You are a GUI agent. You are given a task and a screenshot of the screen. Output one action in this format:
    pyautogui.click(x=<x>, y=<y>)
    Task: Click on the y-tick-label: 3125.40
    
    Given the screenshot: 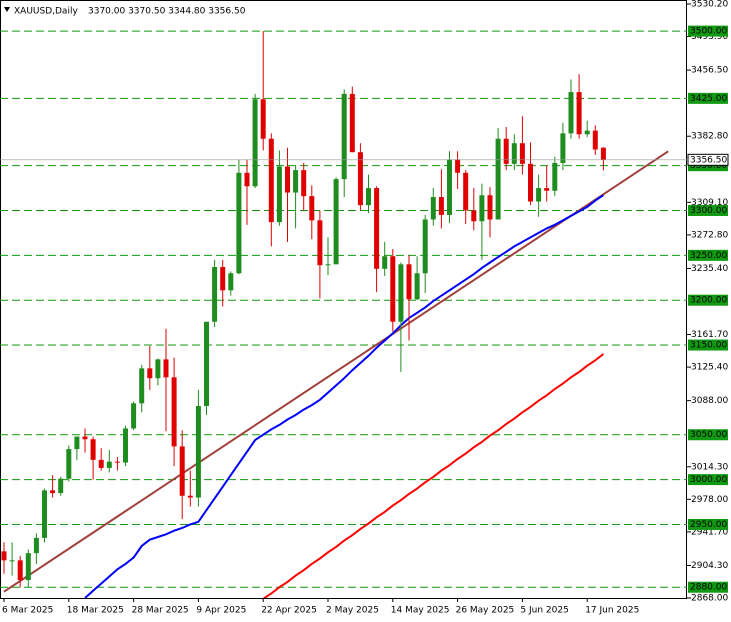 What is the action you would take?
    pyautogui.click(x=709, y=368)
    